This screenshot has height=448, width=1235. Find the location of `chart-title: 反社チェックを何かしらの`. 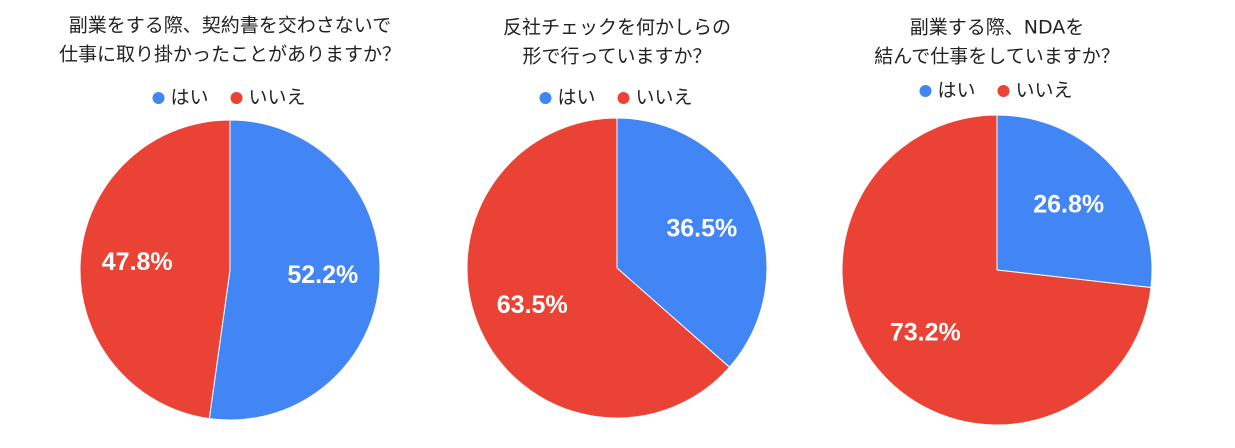

chart-title: 反社チェックを何かしらの is located at coordinates (617, 28).